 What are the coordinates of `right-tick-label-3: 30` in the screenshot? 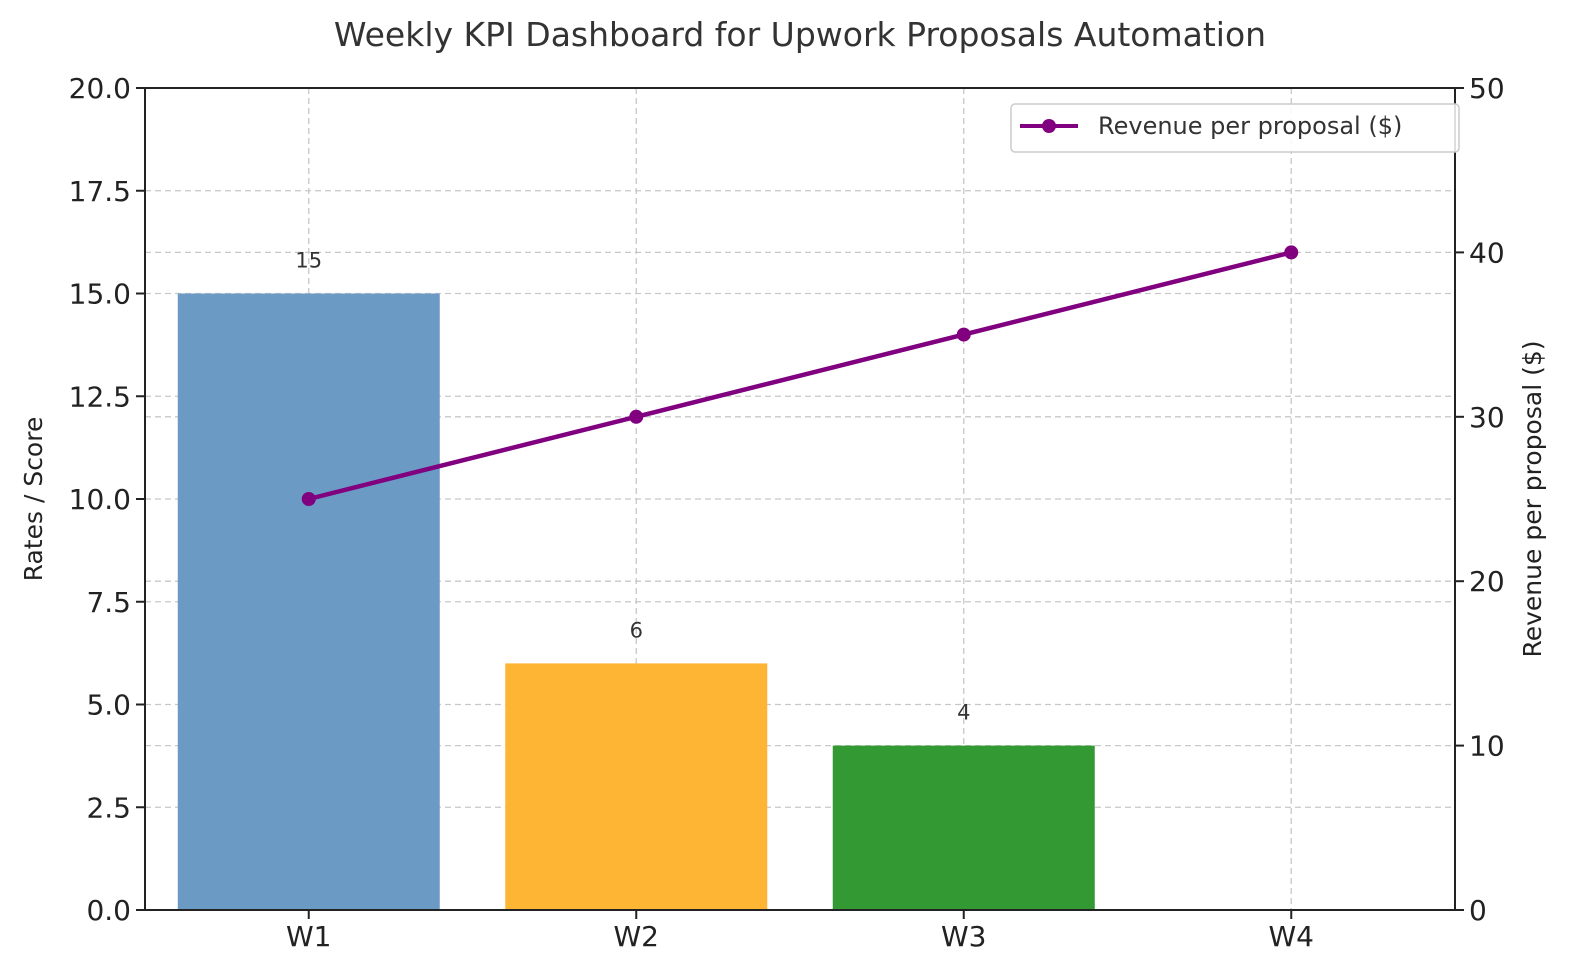 It's located at (1487, 417).